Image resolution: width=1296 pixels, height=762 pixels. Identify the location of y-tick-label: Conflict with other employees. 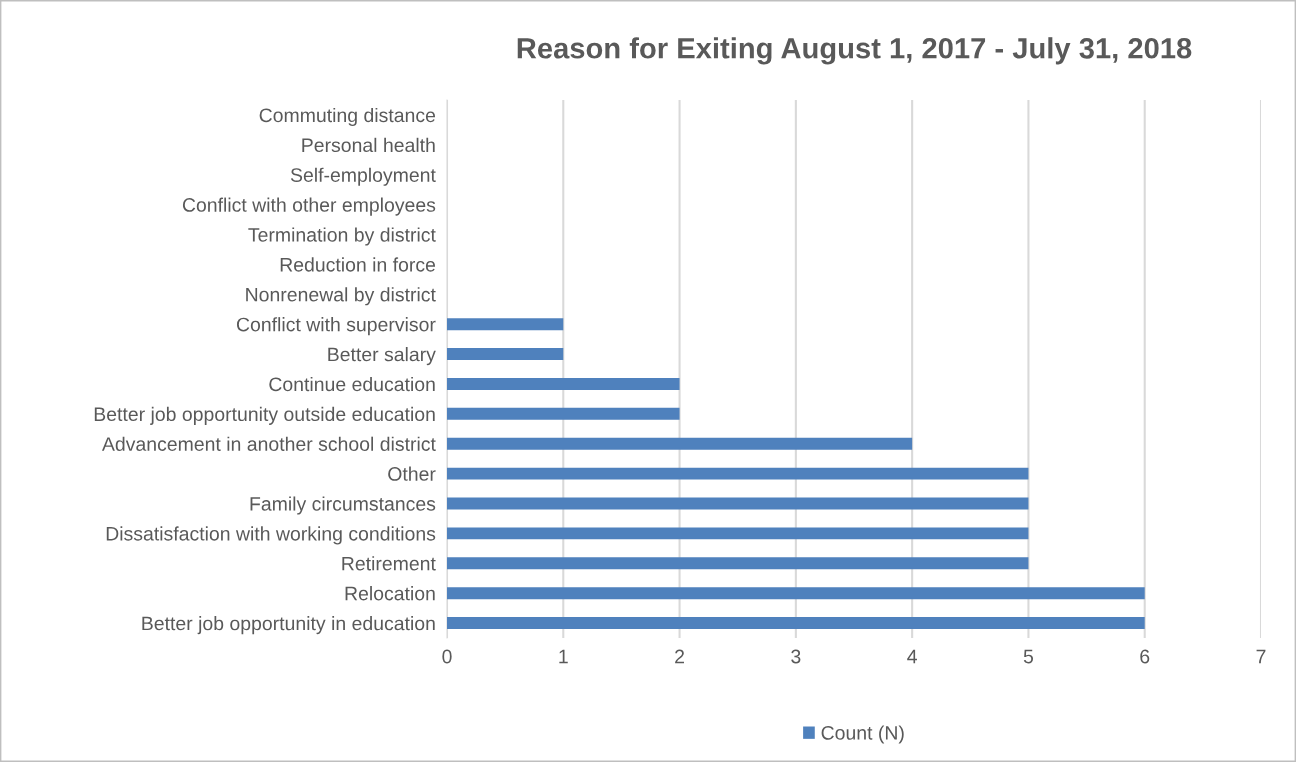
(309, 206).